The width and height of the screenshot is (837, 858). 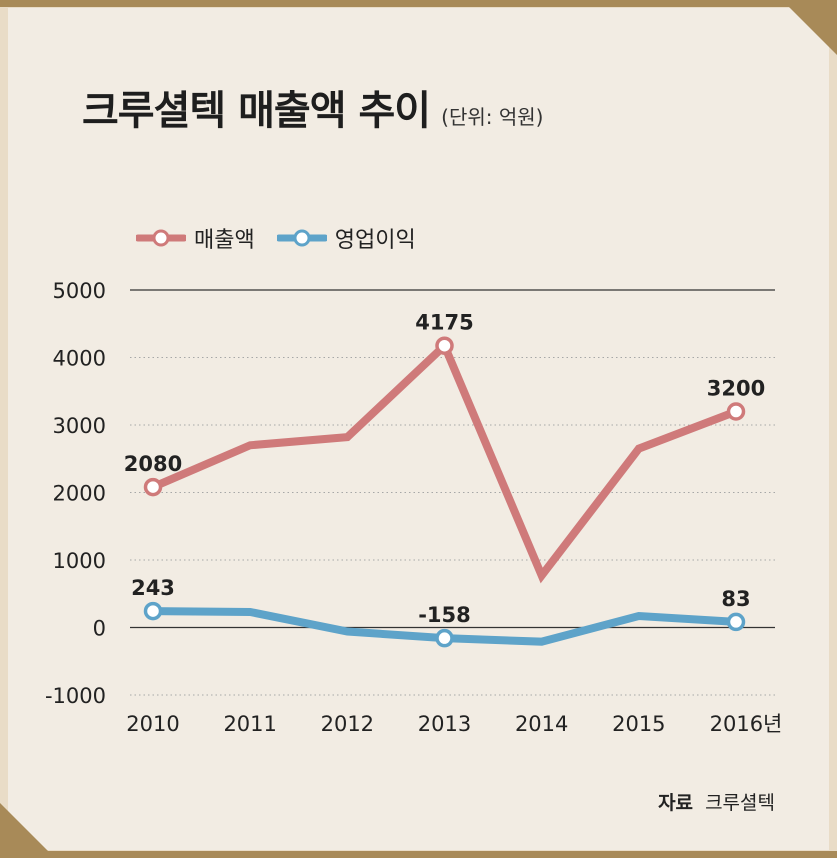 I want to click on legend-label-operating-profit: 영업이익, so click(x=375, y=240).